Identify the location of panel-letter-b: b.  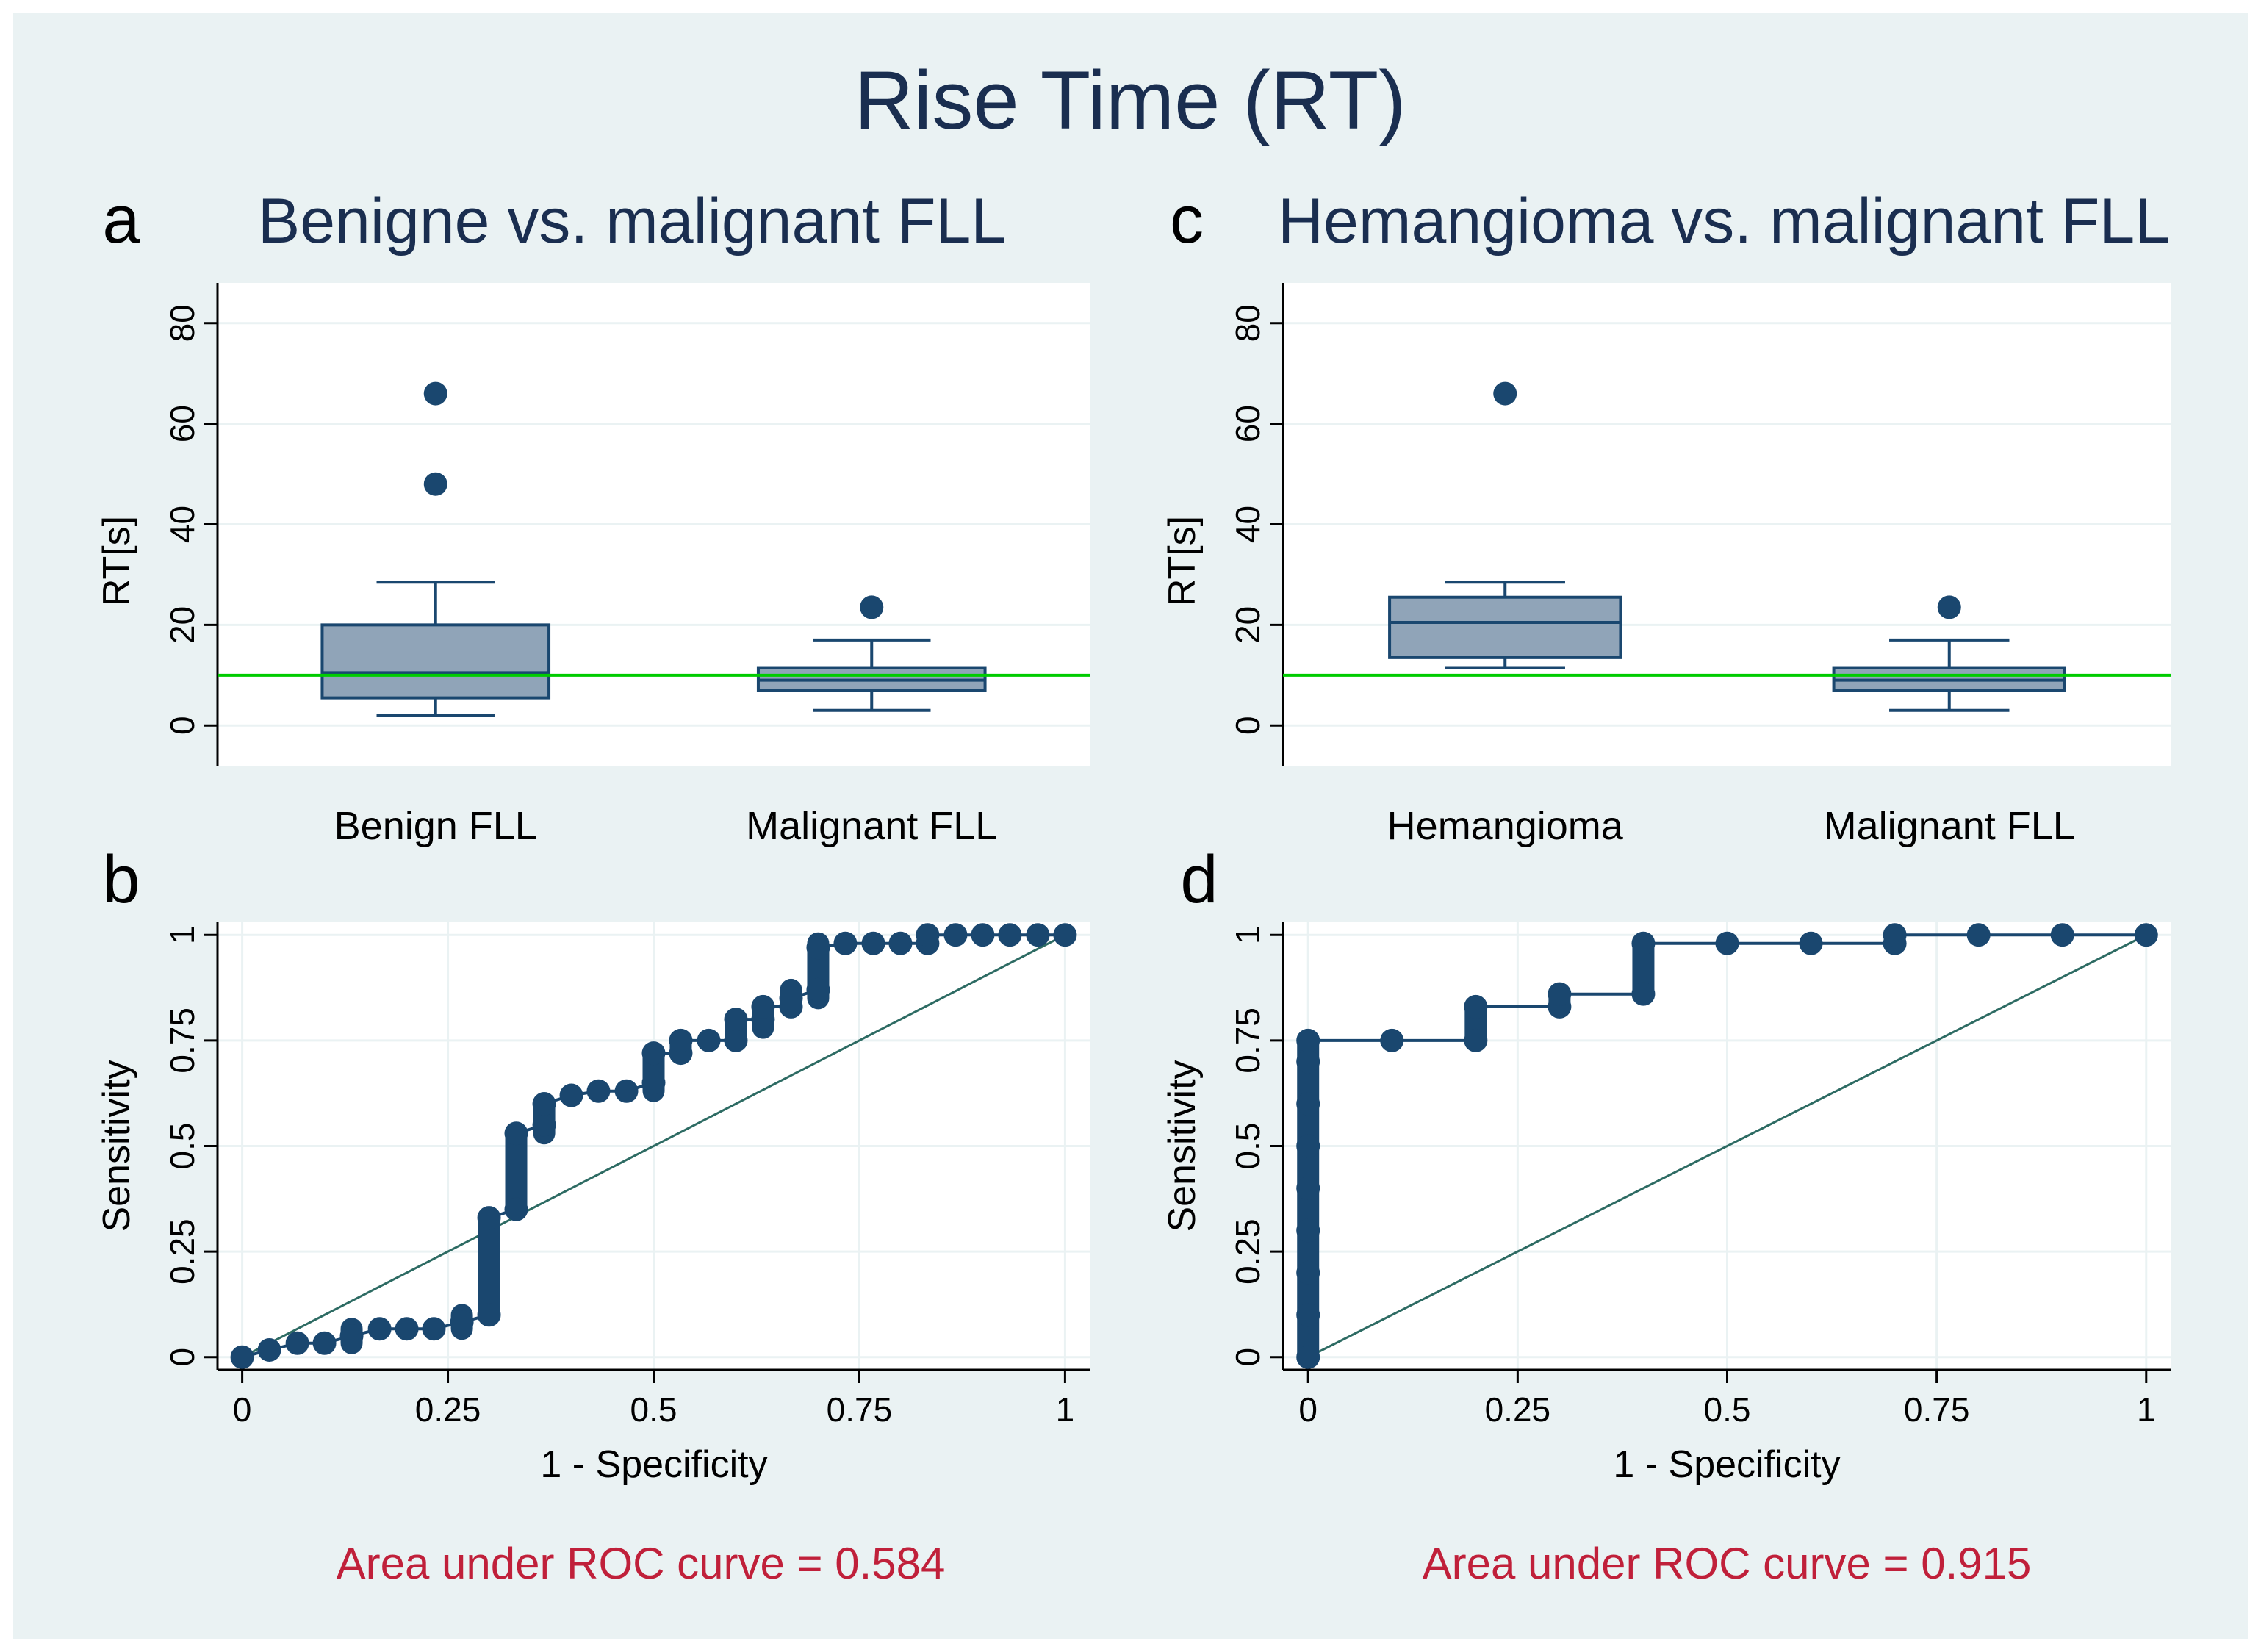
(121, 880).